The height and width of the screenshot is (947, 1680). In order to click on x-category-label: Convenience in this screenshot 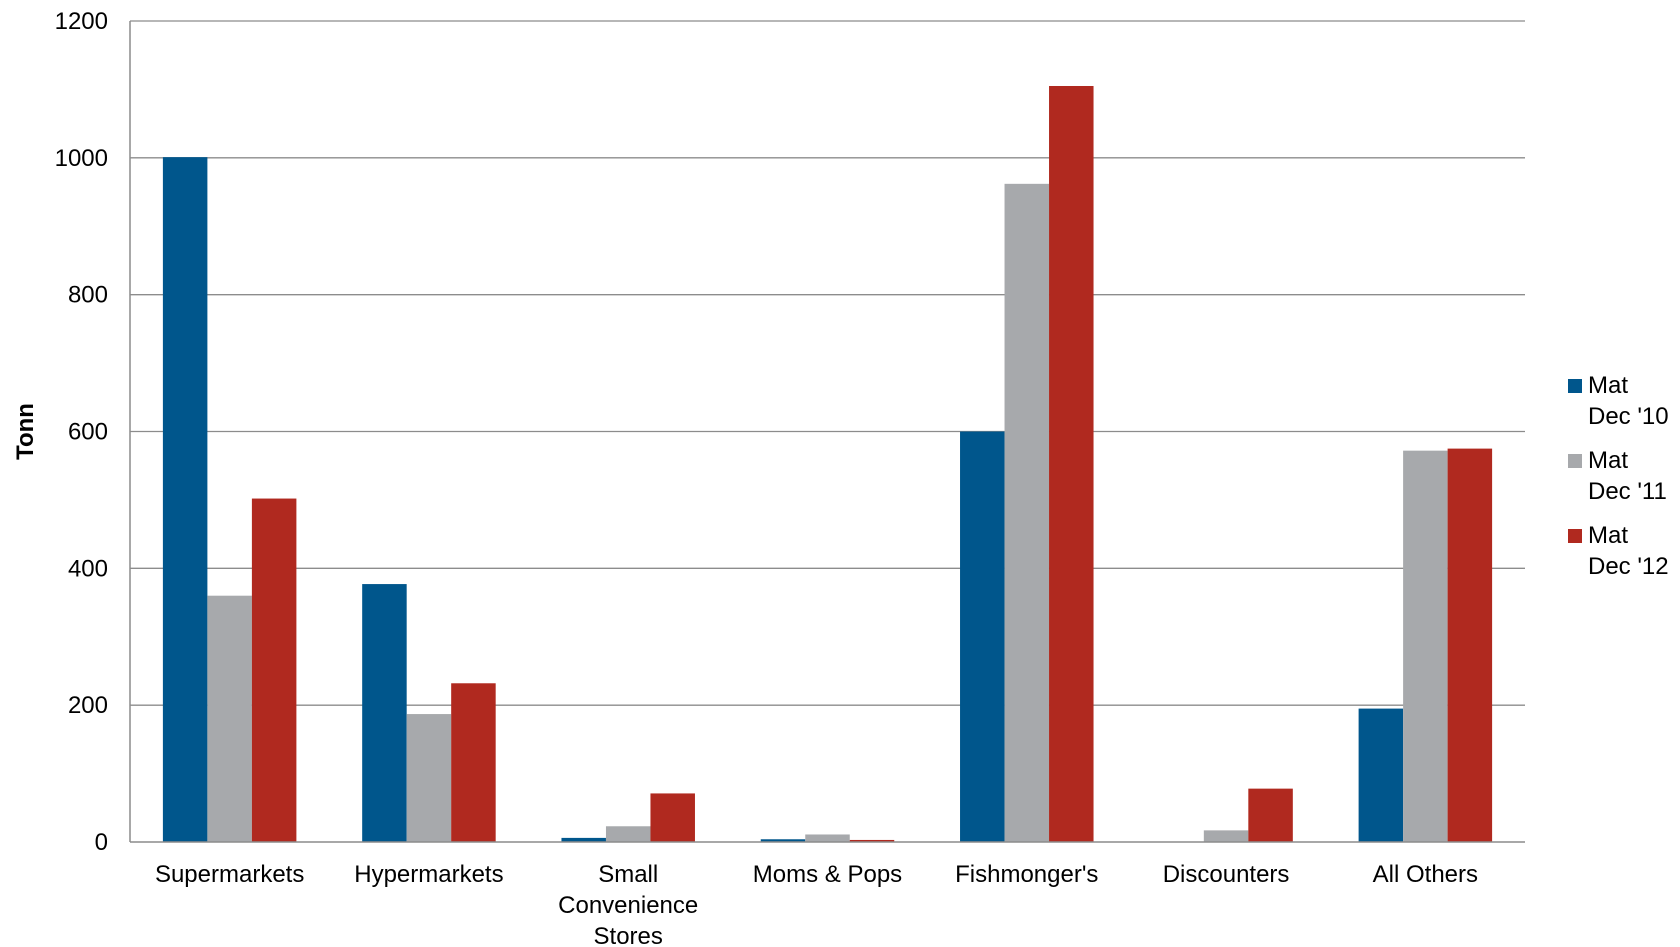, I will do `click(628, 905)`.